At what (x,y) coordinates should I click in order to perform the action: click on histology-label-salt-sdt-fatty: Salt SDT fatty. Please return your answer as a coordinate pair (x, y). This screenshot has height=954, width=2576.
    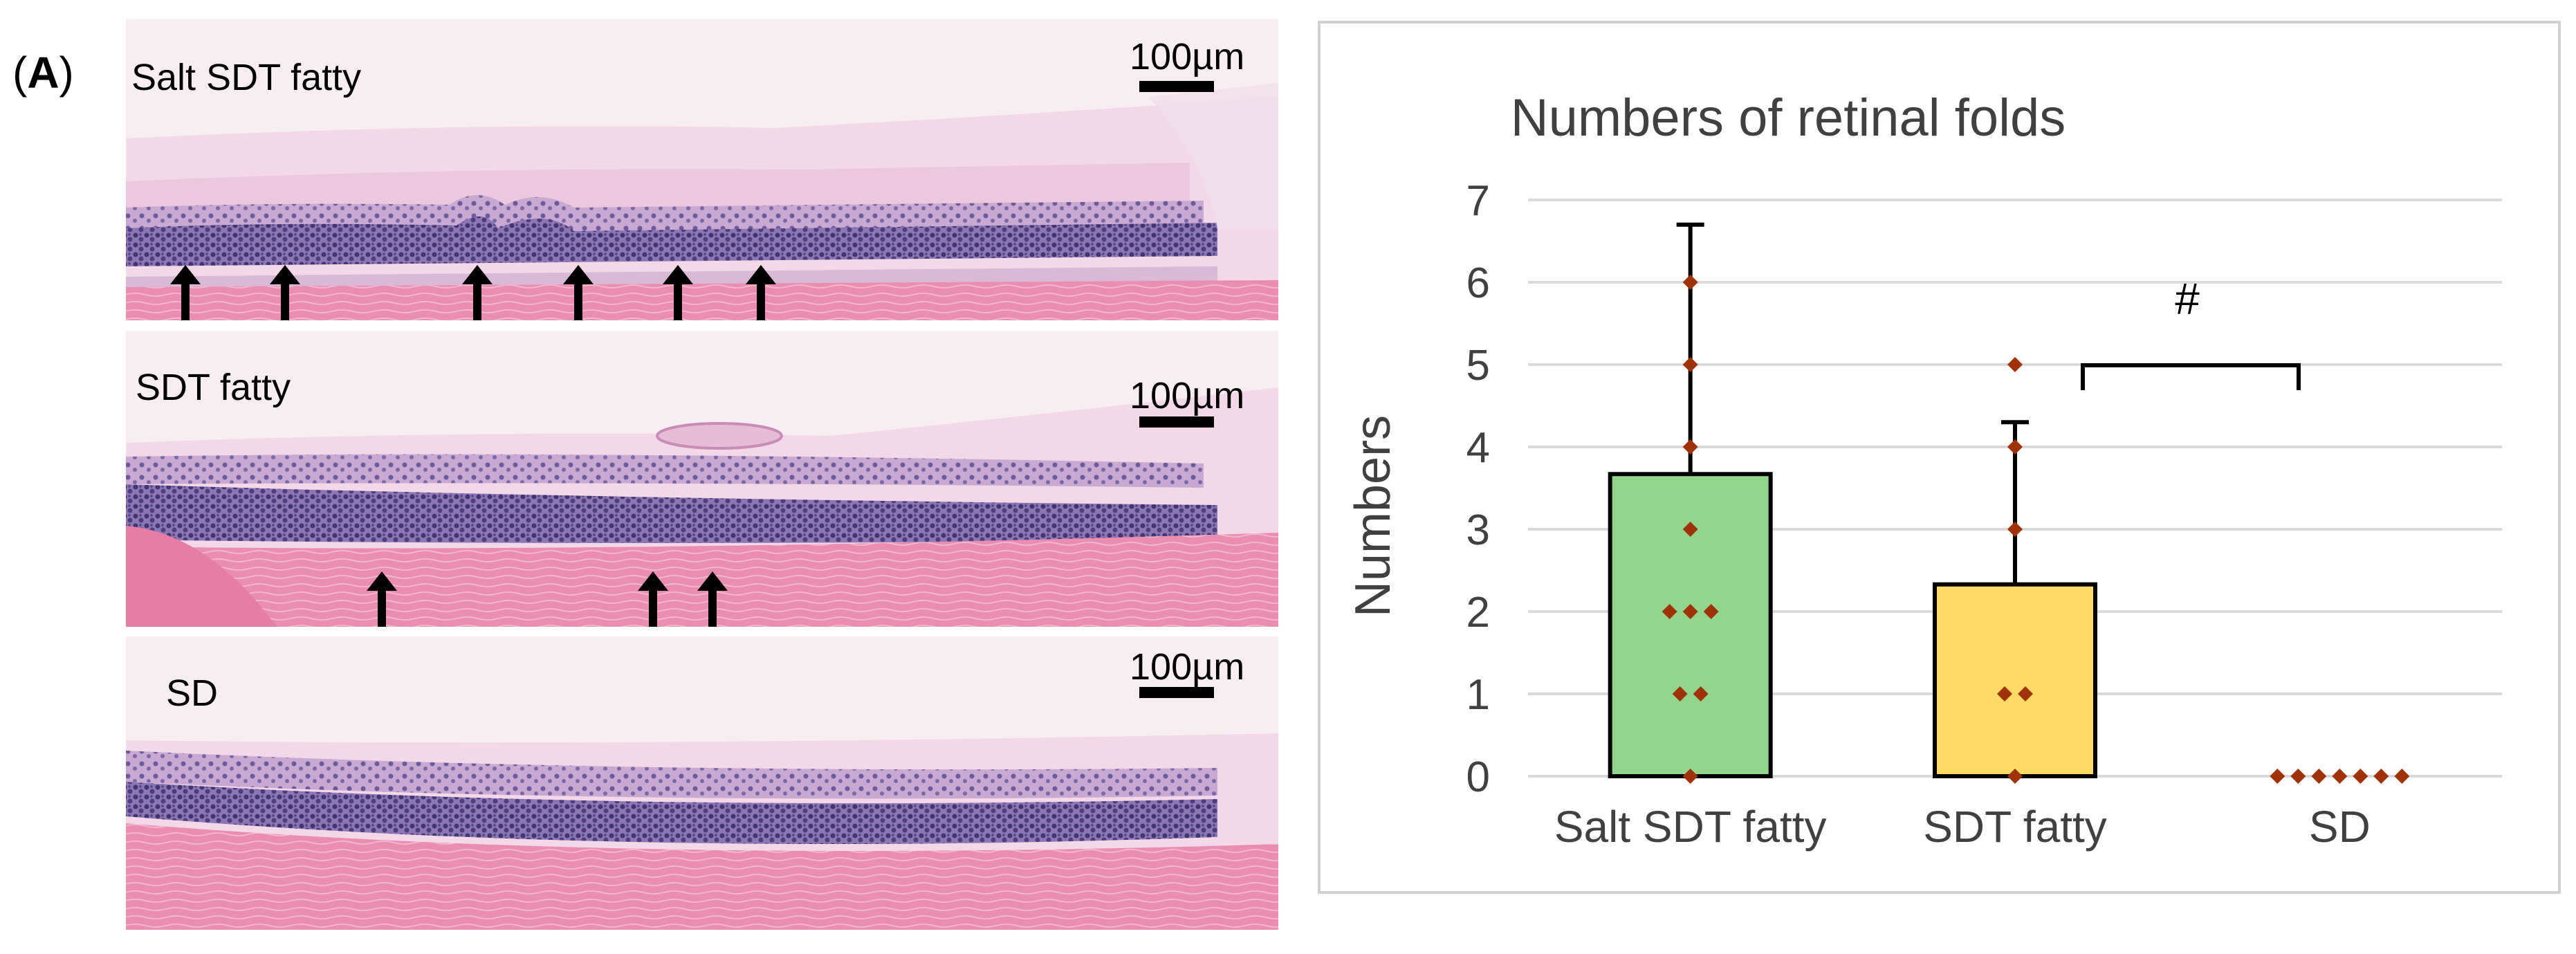
    Looking at the image, I should click on (246, 77).